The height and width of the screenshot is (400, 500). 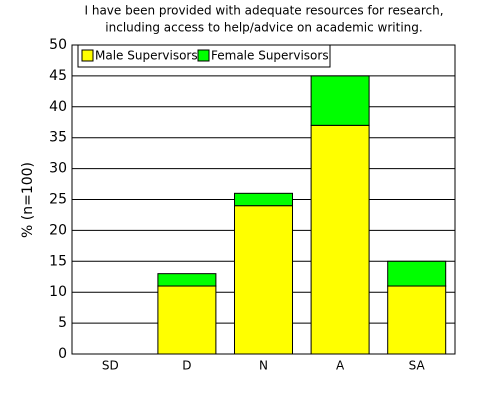 What do you see at coordinates (263, 366) in the screenshot?
I see `x-tick-label: N` at bounding box center [263, 366].